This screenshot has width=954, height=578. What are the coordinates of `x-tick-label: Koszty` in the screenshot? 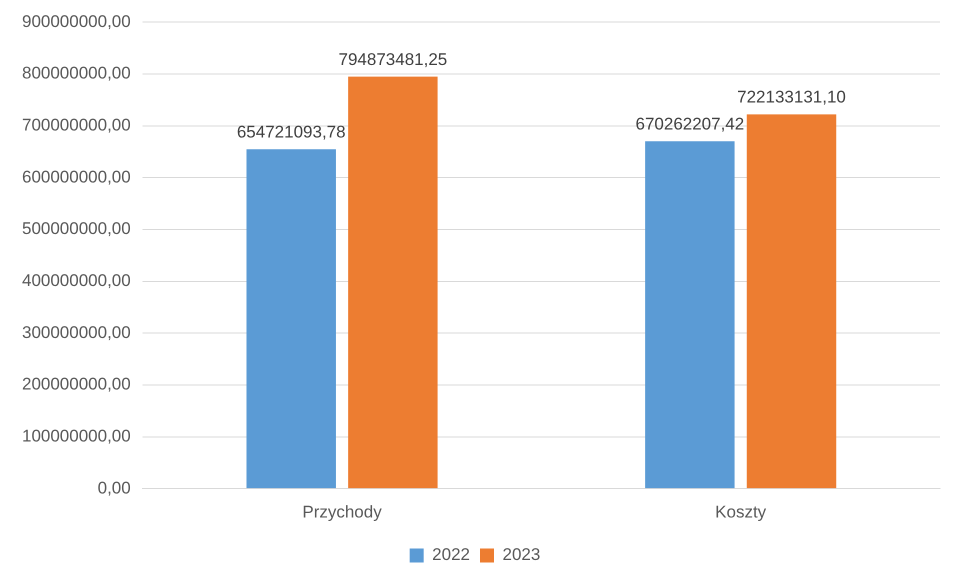 It's located at (741, 512).